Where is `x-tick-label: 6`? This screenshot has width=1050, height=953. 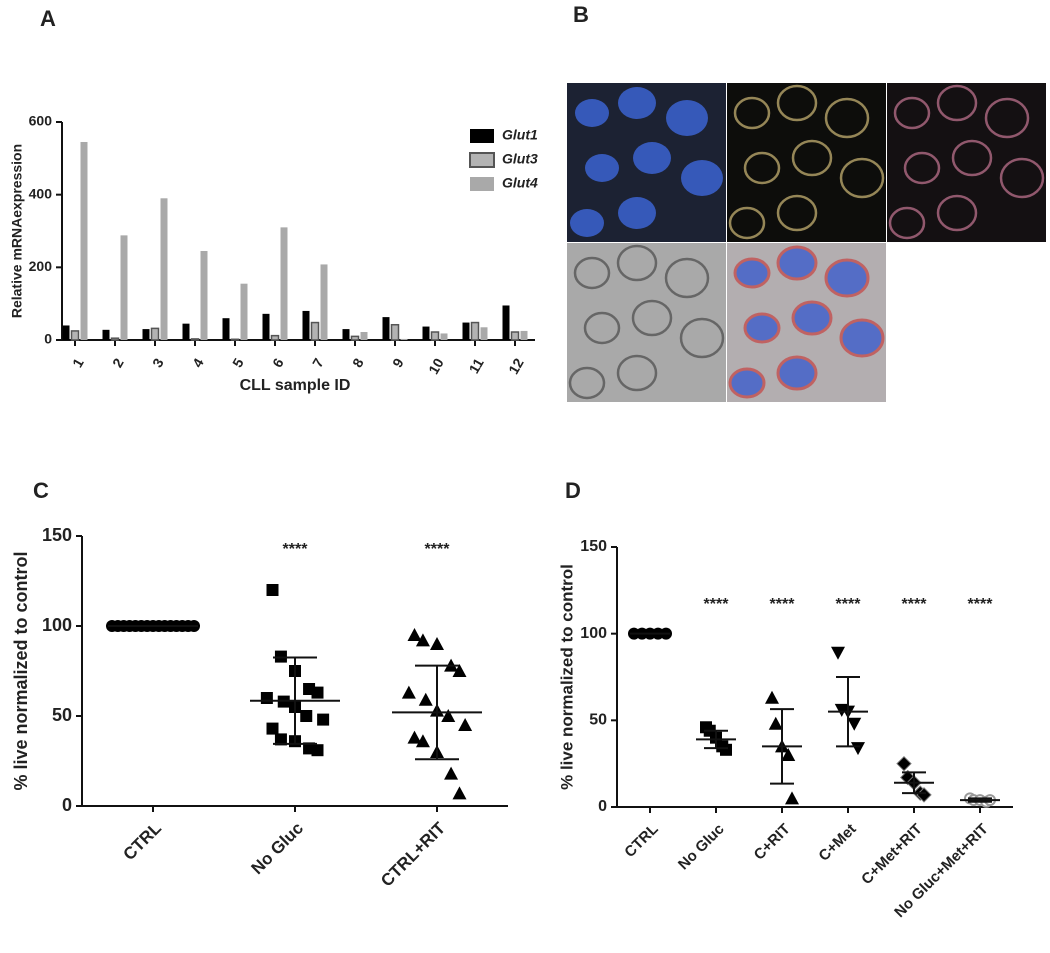 x-tick-label: 6 is located at coordinates (278, 362).